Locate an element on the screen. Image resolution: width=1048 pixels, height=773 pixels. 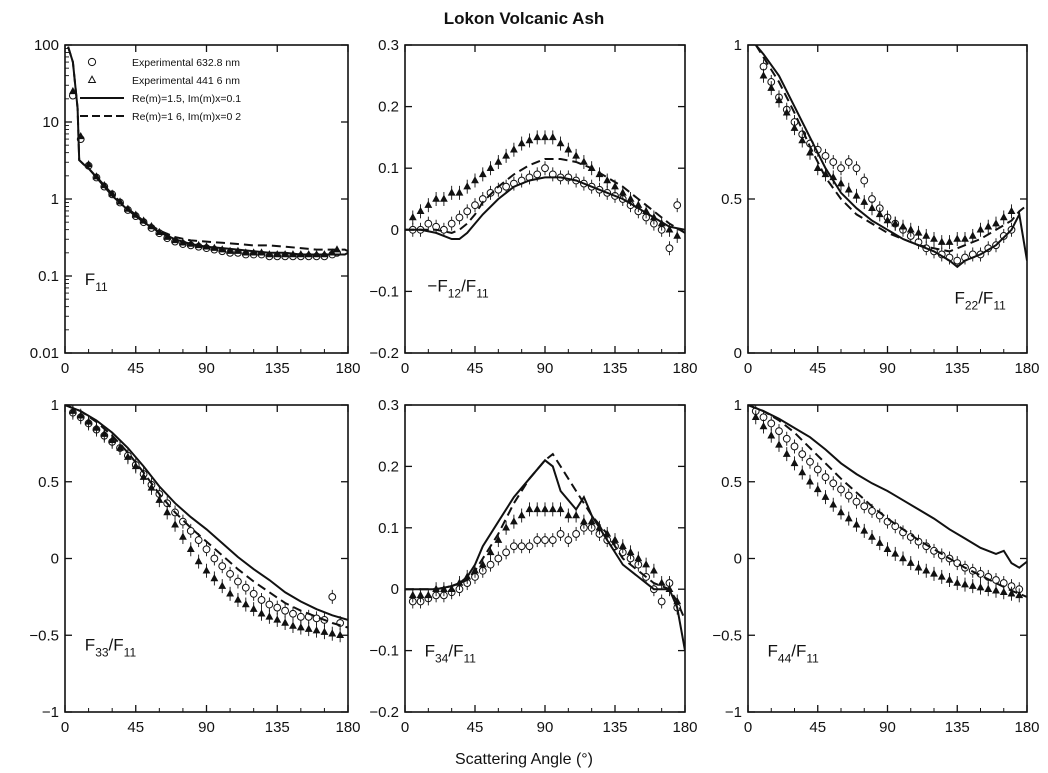
panel-F44: 0 45 90 135 180 −1 −0.5 0 0.5 1 F44/F11 is located at coordinates (875, 566).